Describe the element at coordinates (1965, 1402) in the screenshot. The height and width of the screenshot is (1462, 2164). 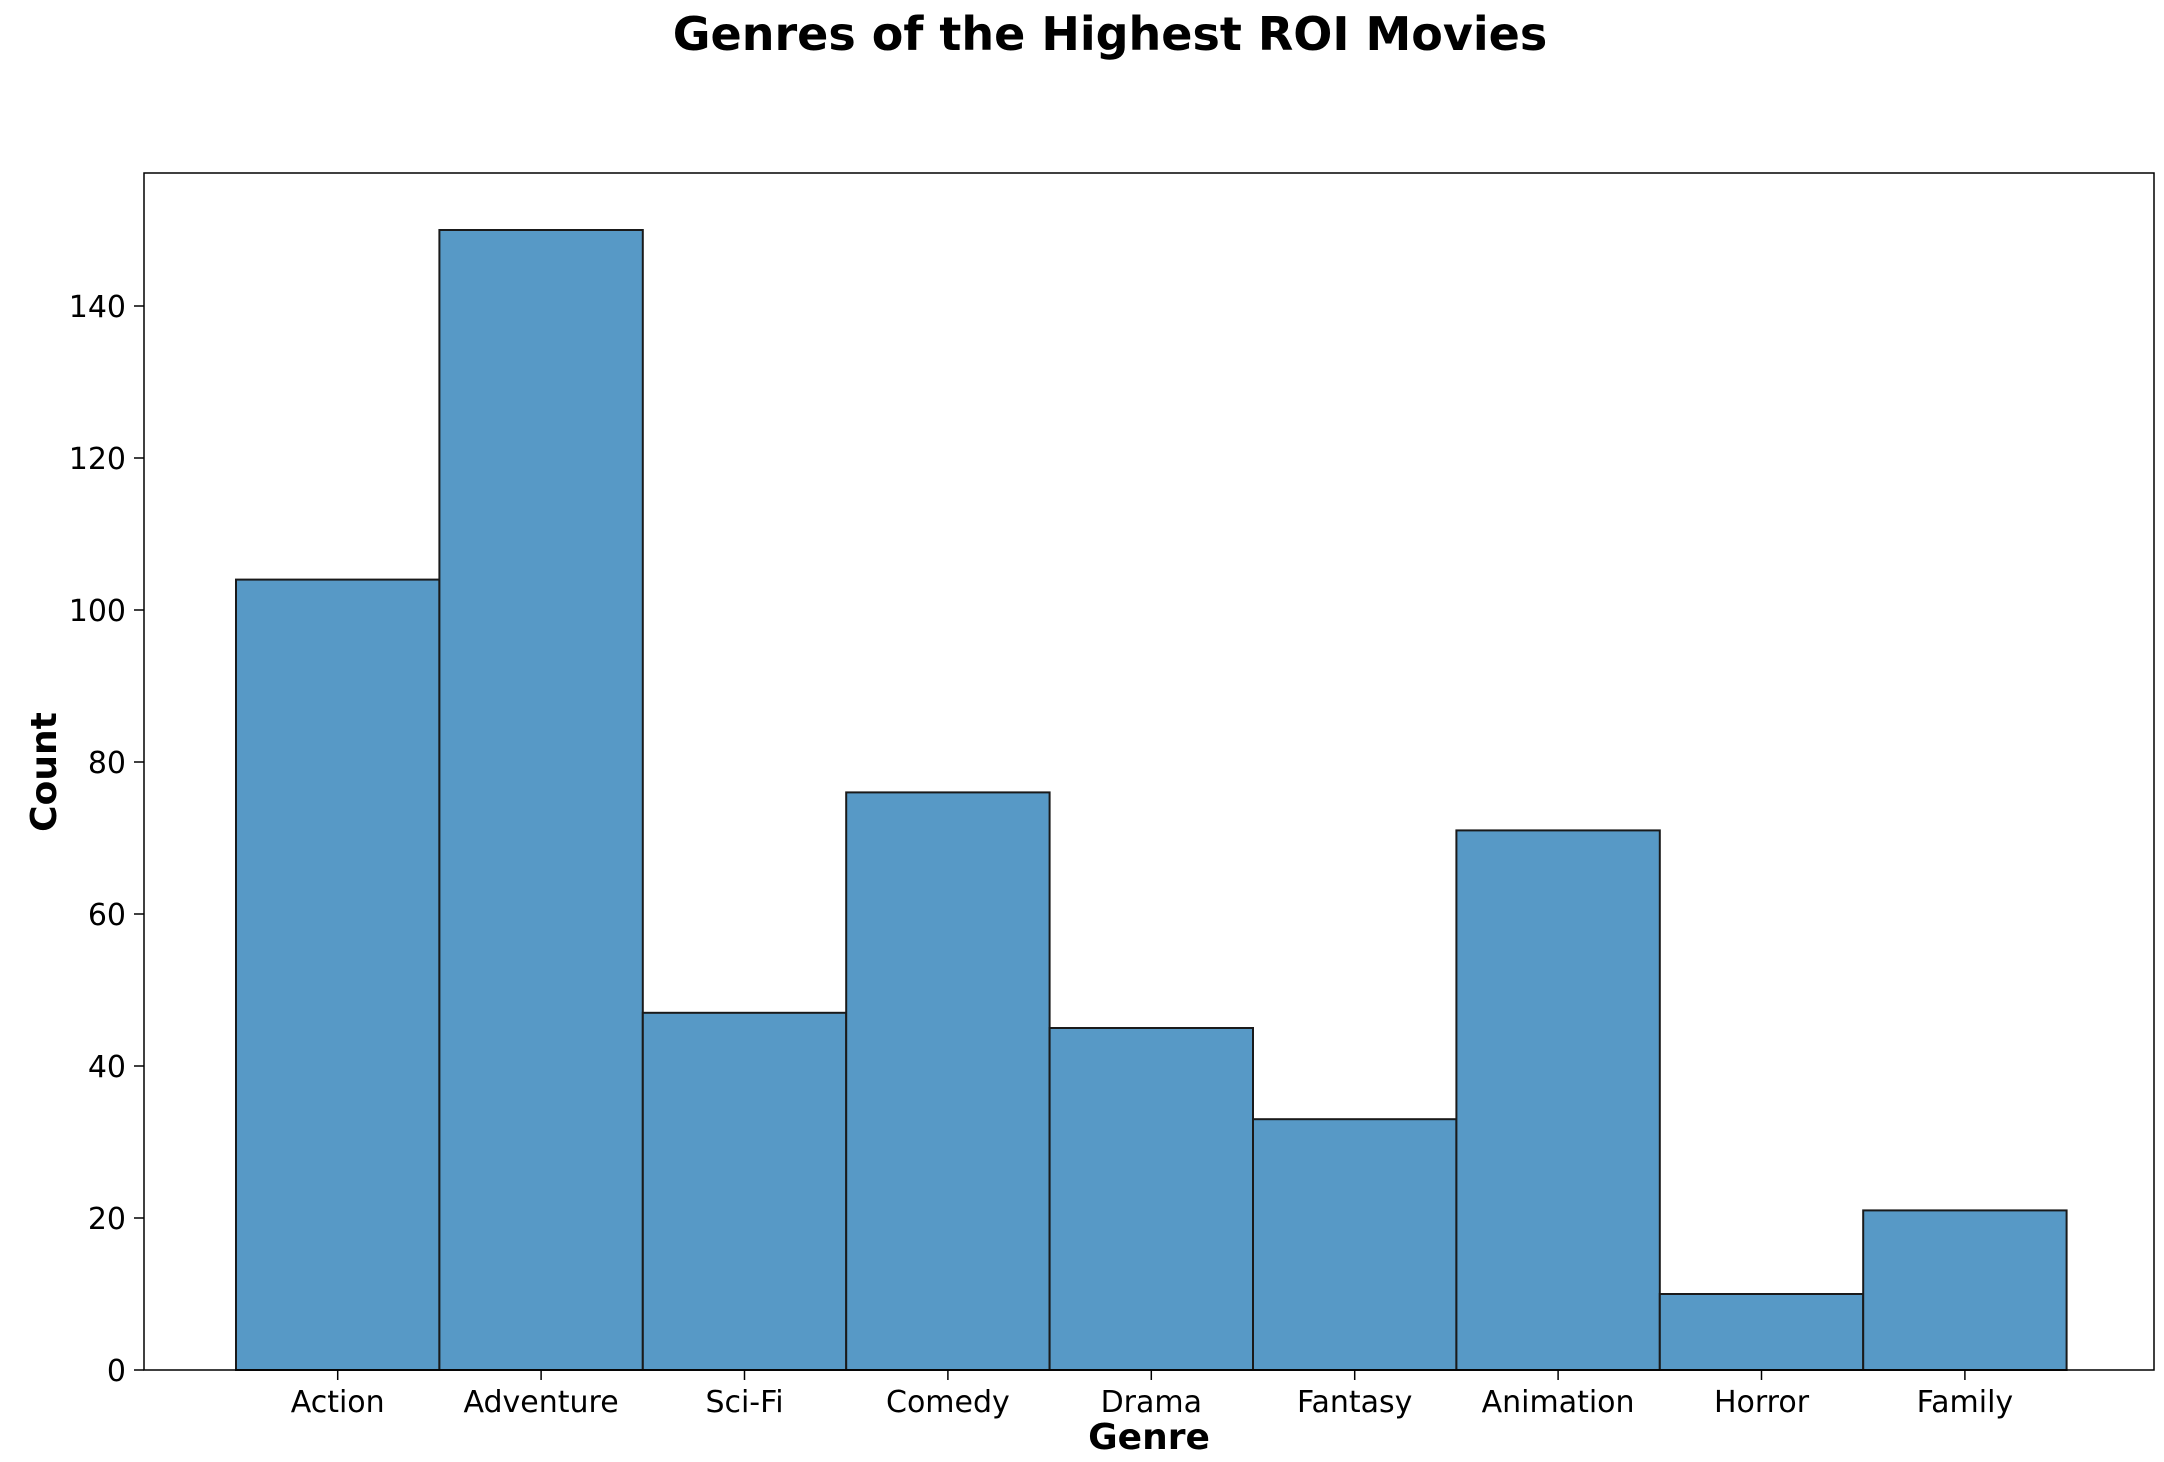
I see `x-tick-label: Family` at that location.